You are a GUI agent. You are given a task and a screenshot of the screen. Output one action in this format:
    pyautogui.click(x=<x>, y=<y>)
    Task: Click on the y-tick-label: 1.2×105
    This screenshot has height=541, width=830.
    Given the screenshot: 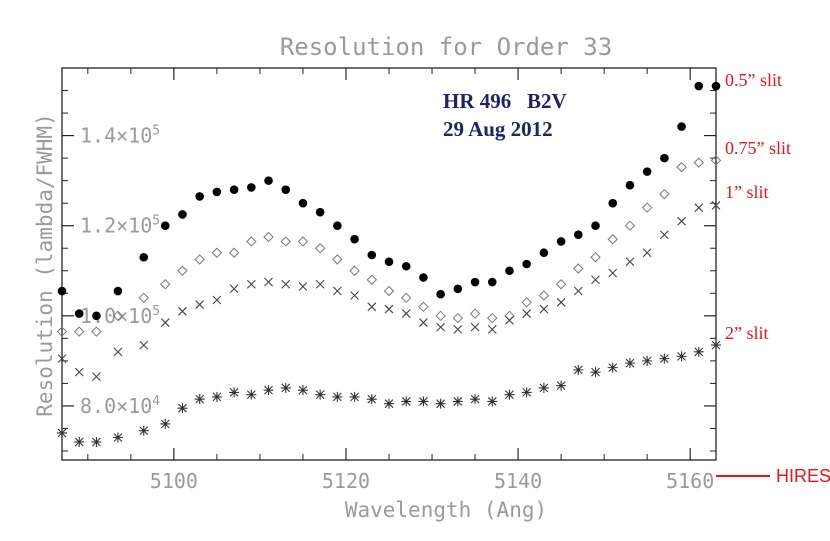 What is the action you would take?
    pyautogui.click(x=120, y=226)
    